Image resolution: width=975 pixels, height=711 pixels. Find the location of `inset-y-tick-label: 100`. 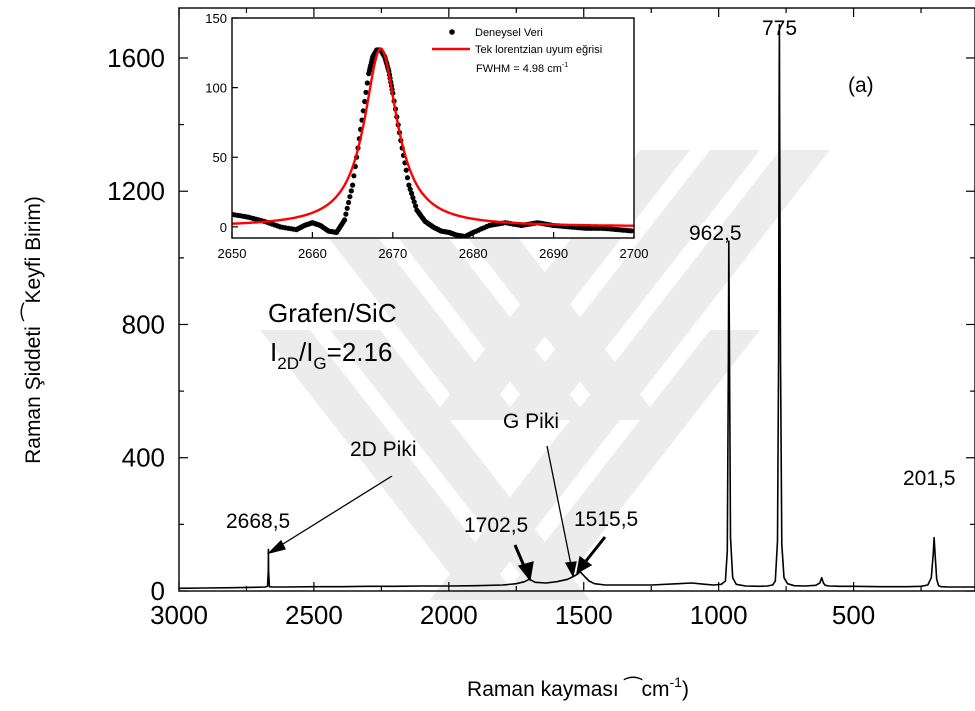

inset-y-tick-label: 100 is located at coordinates (216, 88).